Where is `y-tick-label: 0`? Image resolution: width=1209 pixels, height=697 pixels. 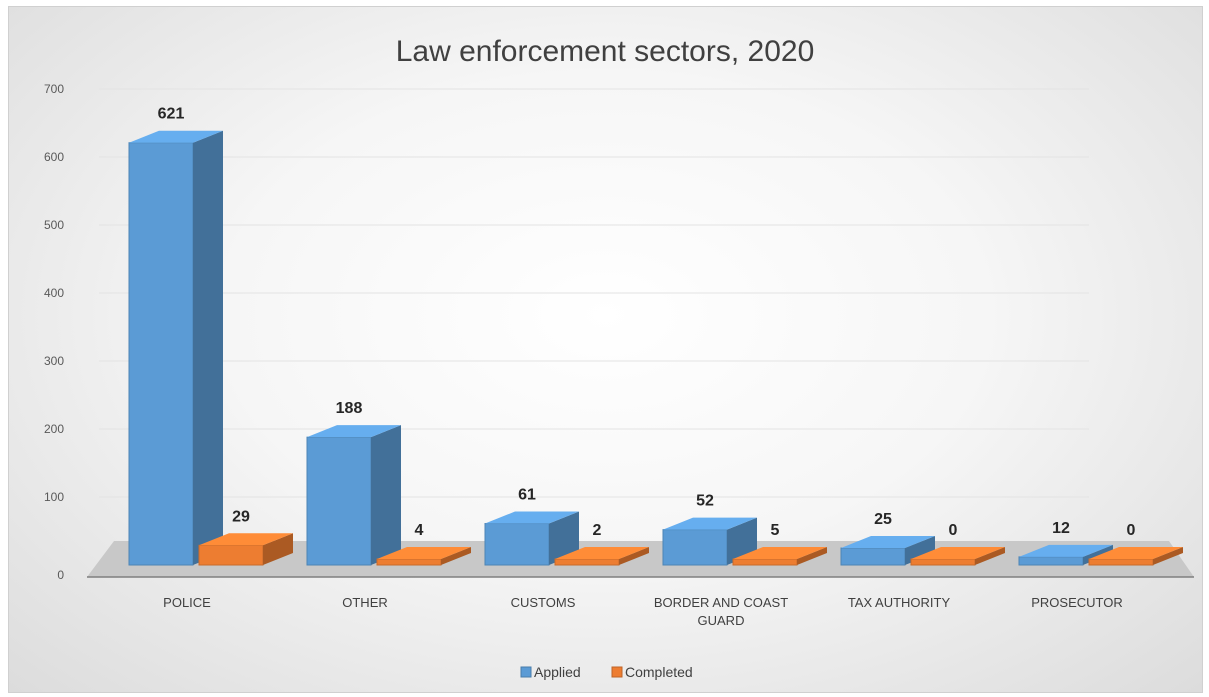
y-tick-label: 0 is located at coordinates (60, 575).